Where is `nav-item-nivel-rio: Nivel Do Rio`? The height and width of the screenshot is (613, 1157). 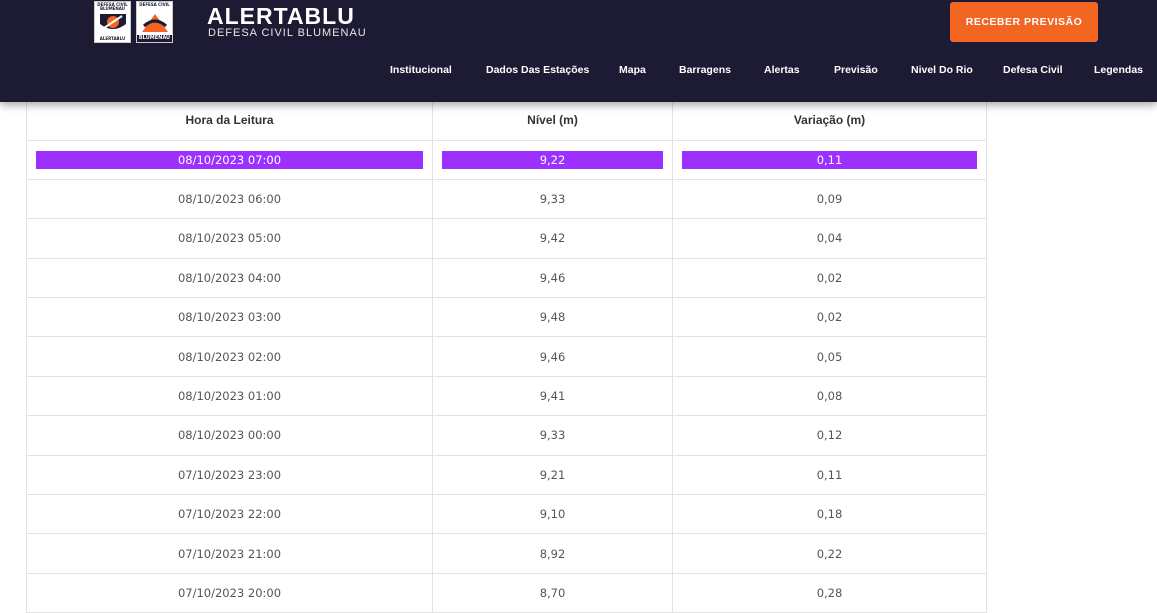 nav-item-nivel-rio: Nivel Do Rio is located at coordinates (942, 70).